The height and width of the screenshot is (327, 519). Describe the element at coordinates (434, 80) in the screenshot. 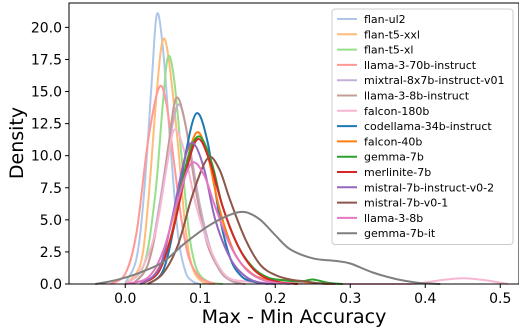

I see `legend-label: mixtral-8x7b-instruct-v01` at that location.